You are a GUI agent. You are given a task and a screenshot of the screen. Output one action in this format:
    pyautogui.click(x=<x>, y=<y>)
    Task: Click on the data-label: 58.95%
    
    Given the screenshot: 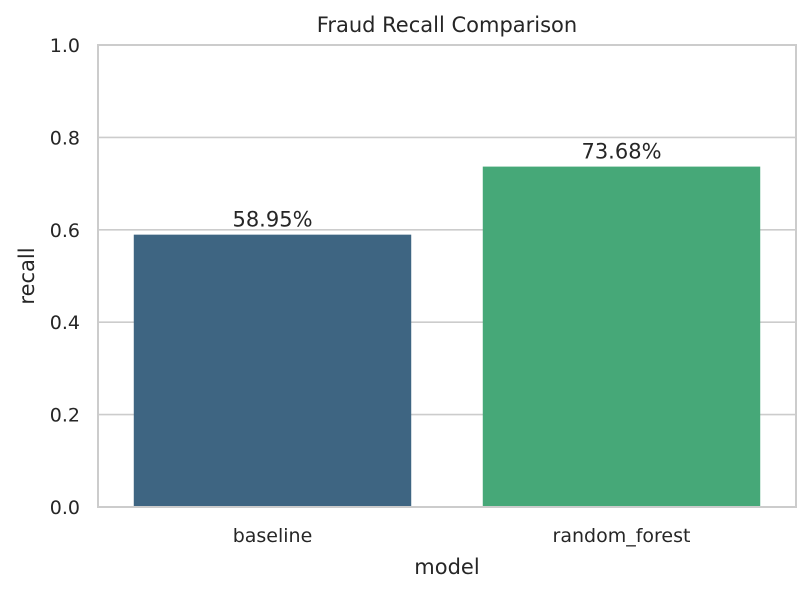 What is the action you would take?
    pyautogui.click(x=272, y=220)
    